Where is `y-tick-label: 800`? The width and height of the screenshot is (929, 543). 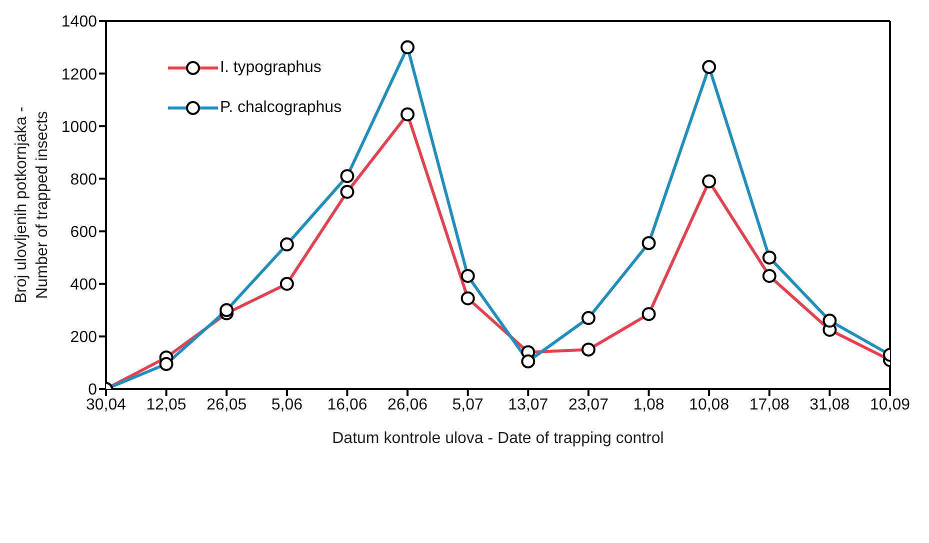 y-tick-label: 800 is located at coordinates (84, 179).